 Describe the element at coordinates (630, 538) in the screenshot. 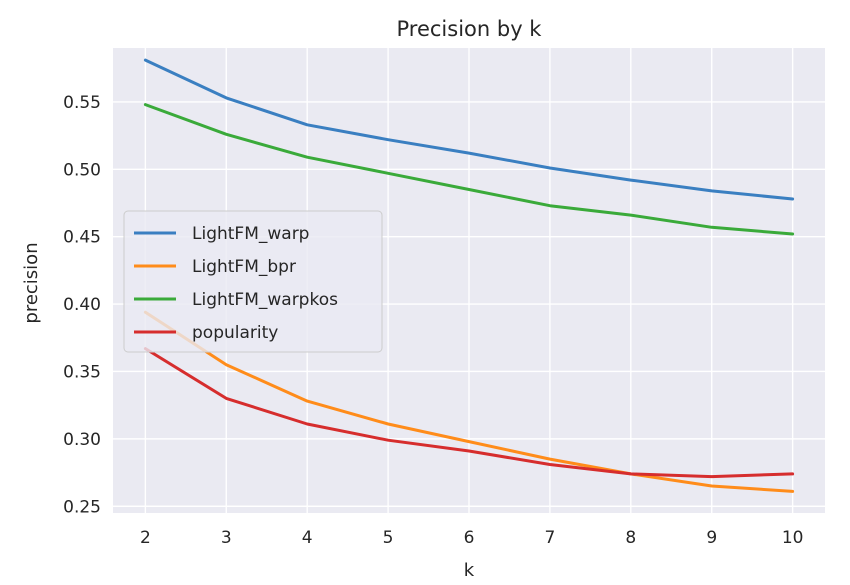

I see `x-tick-label: 8` at that location.